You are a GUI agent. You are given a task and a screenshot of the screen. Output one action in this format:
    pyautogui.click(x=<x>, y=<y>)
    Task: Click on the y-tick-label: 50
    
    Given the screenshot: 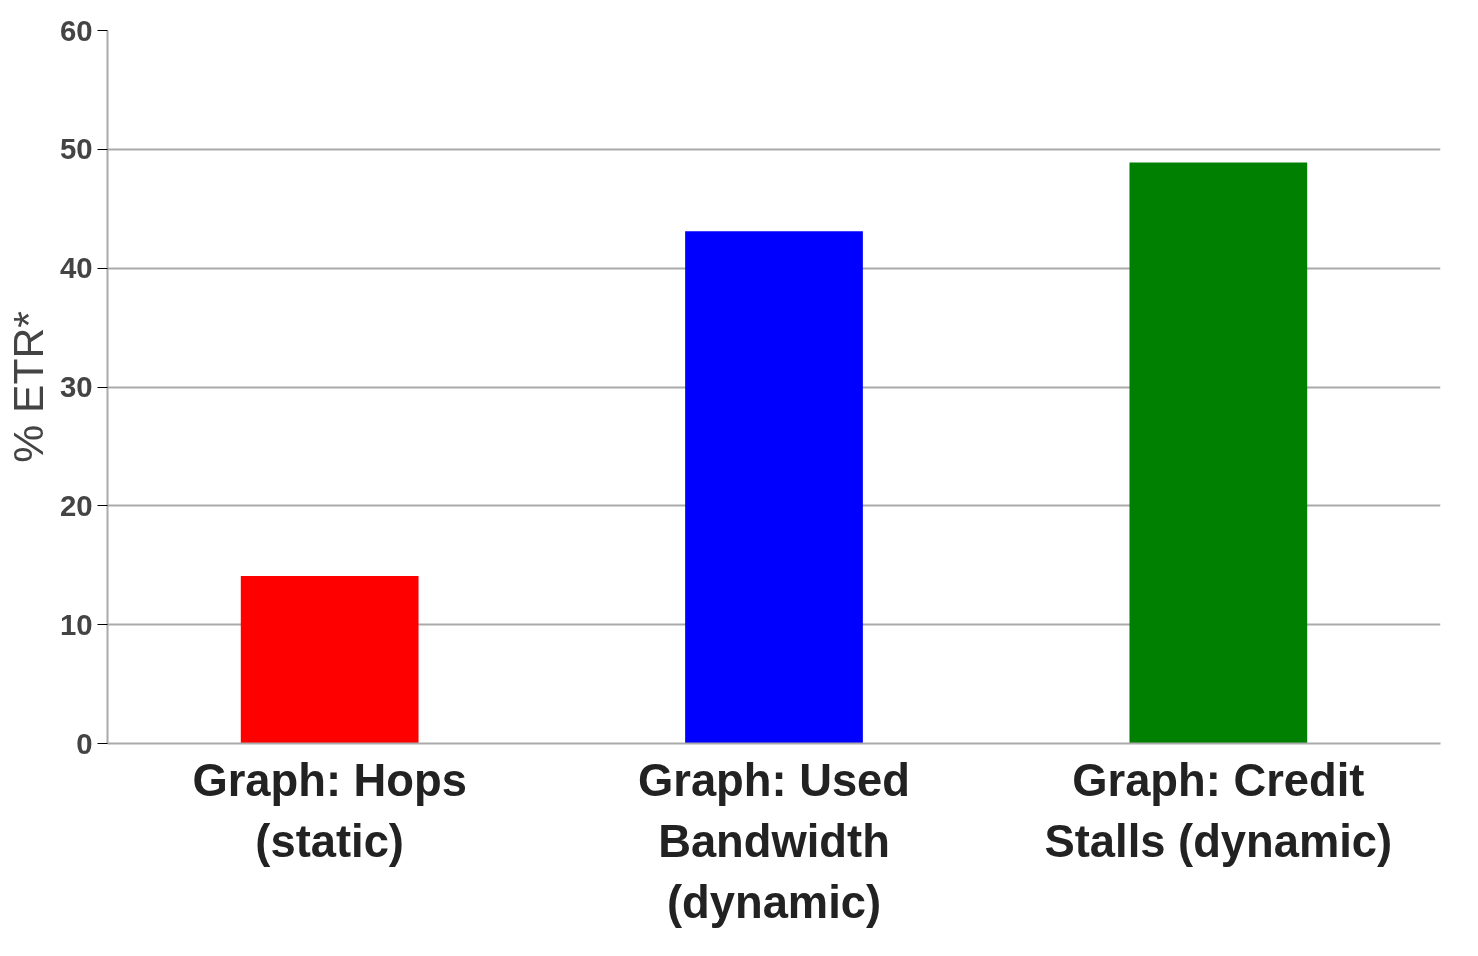 What is the action you would take?
    pyautogui.click(x=76, y=149)
    